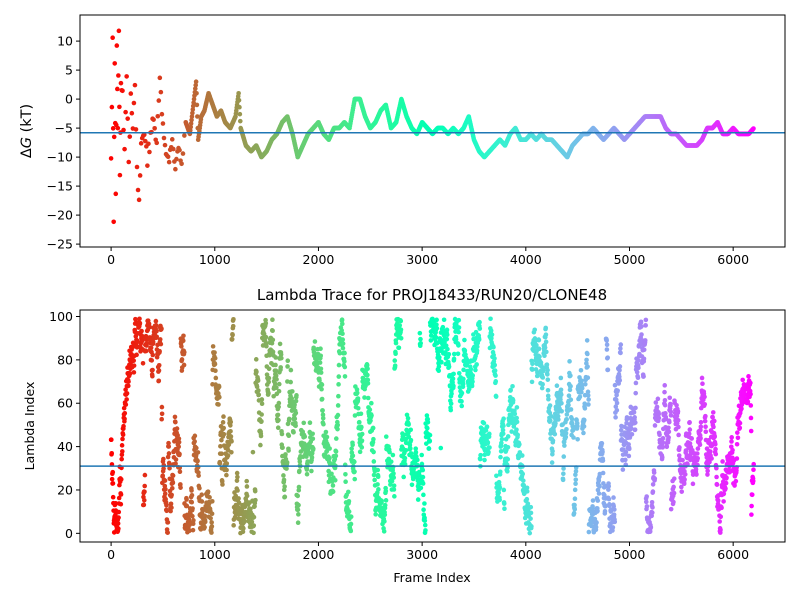  I want to click on y-tick-label: −20, so click(60, 215).